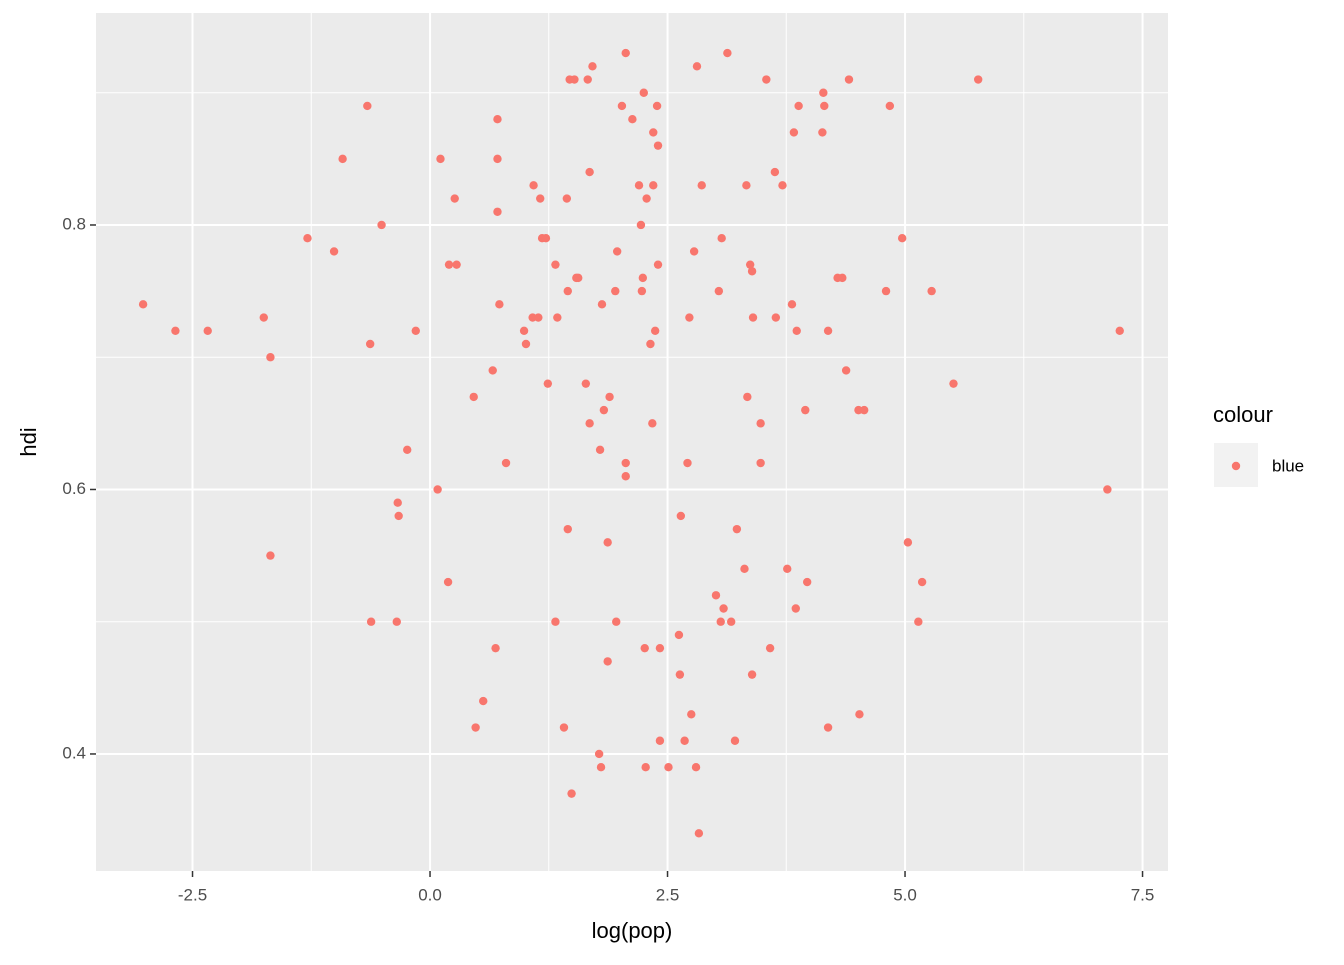 The height and width of the screenshot is (965, 1344). Describe the element at coordinates (430, 894) in the screenshot. I see `x-tick-label: 0.0` at that location.